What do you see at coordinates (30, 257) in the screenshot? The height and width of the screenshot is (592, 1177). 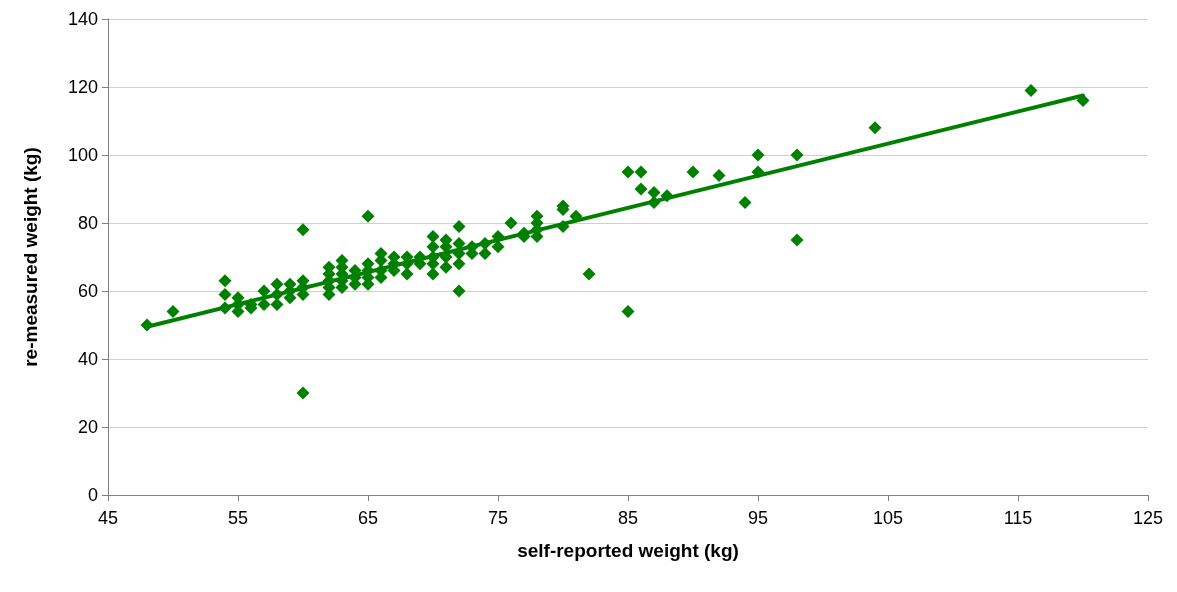 I see `y-axis-title: re-measured weight (kg)` at bounding box center [30, 257].